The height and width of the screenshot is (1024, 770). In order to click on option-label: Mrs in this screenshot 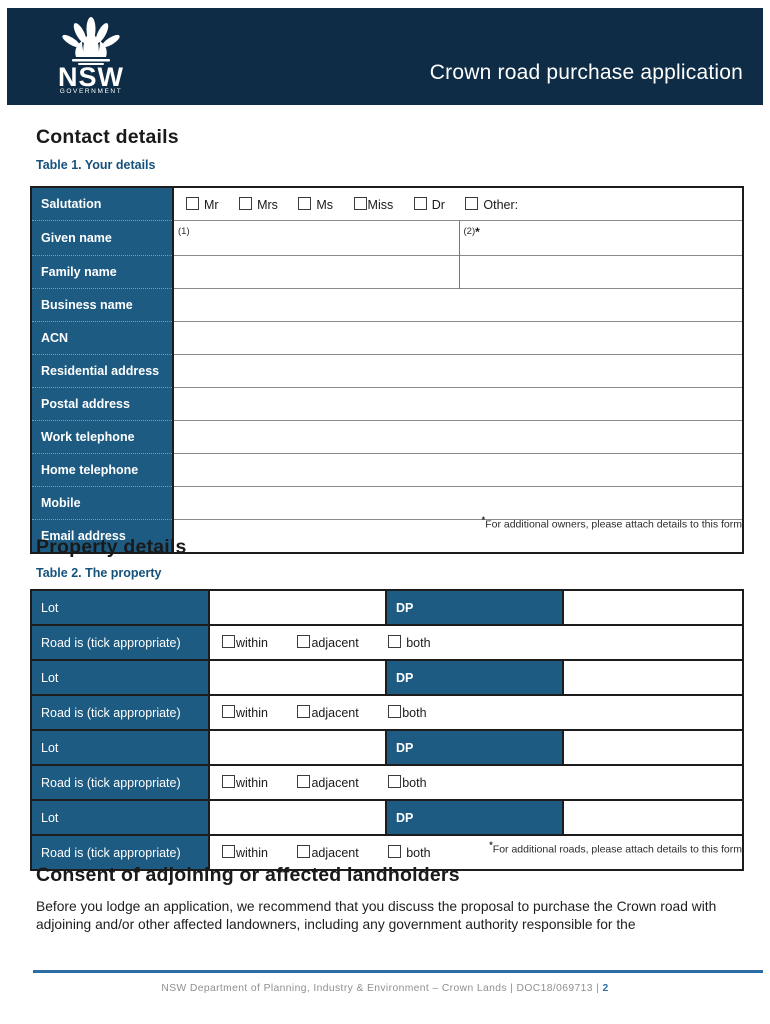, I will do `click(267, 204)`.